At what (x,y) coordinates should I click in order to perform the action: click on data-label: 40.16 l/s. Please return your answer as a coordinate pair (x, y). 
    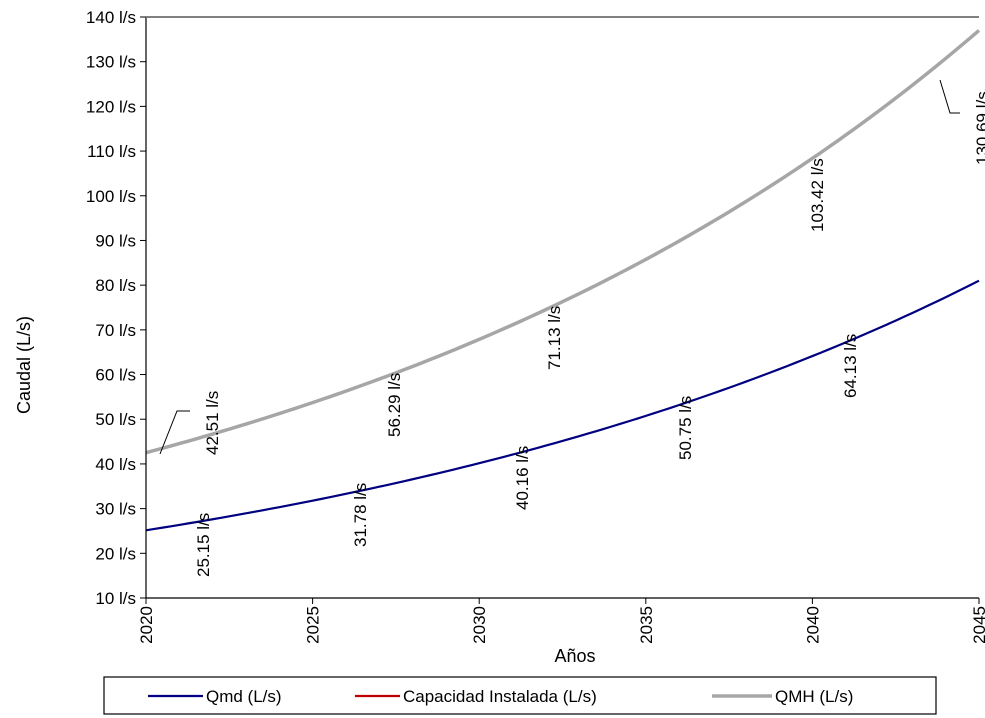
    Looking at the image, I should click on (522, 478).